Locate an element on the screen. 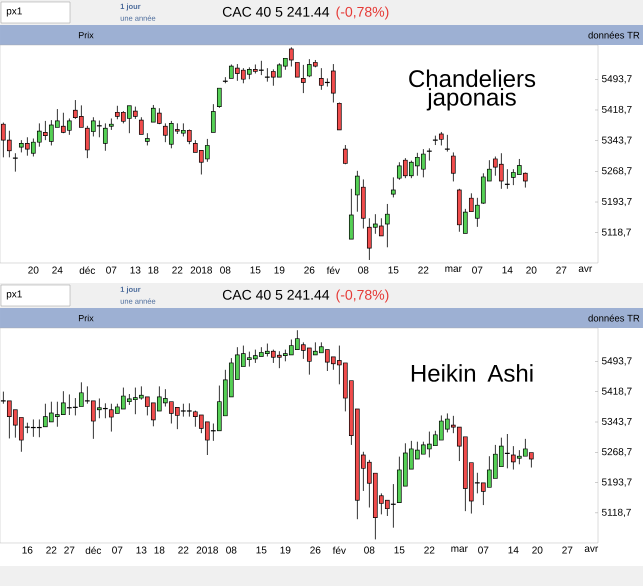  annotation: Heikin Ashi is located at coordinates (472, 373).